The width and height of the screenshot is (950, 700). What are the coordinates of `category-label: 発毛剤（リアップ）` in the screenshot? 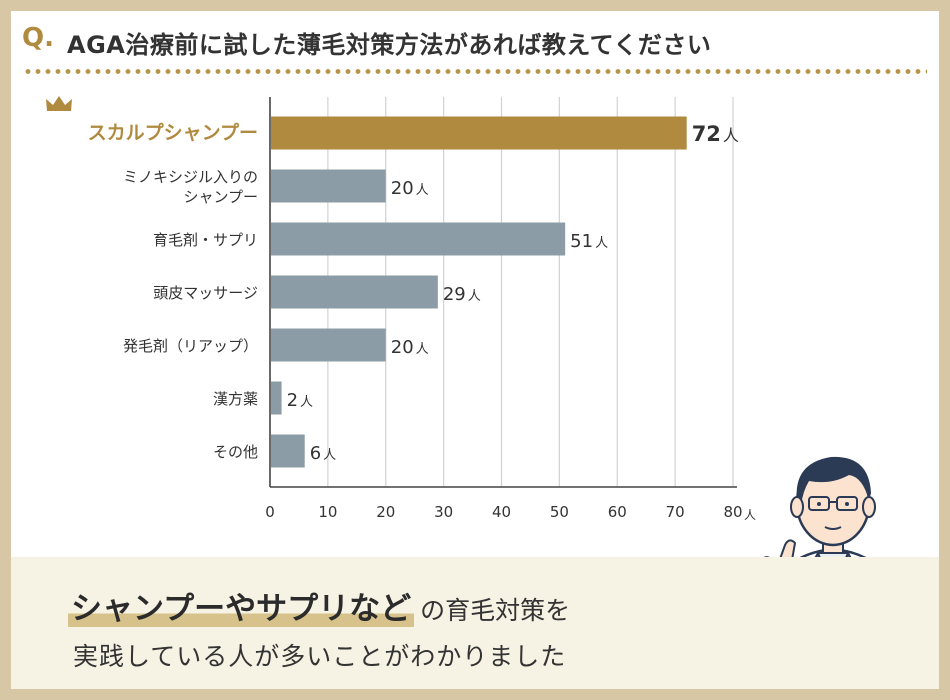 It's located at (190, 346).